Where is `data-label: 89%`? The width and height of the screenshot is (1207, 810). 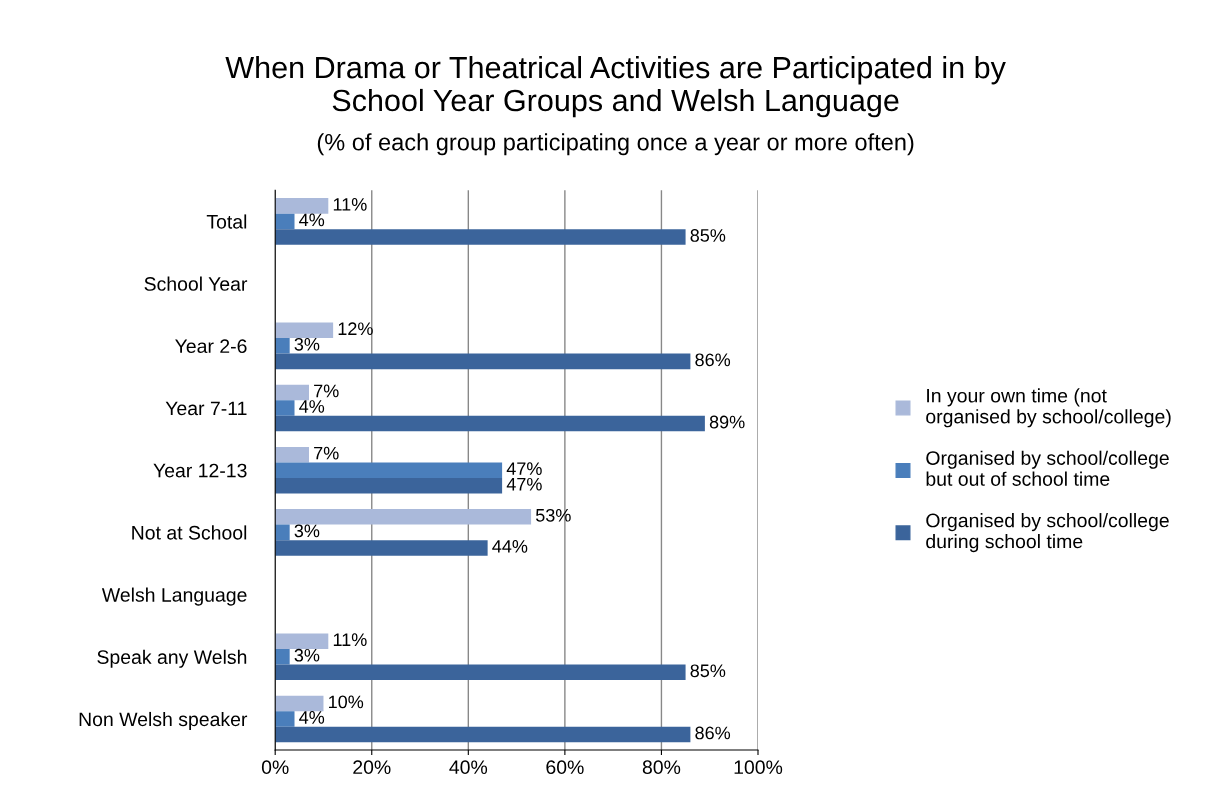 data-label: 89% is located at coordinates (727, 422).